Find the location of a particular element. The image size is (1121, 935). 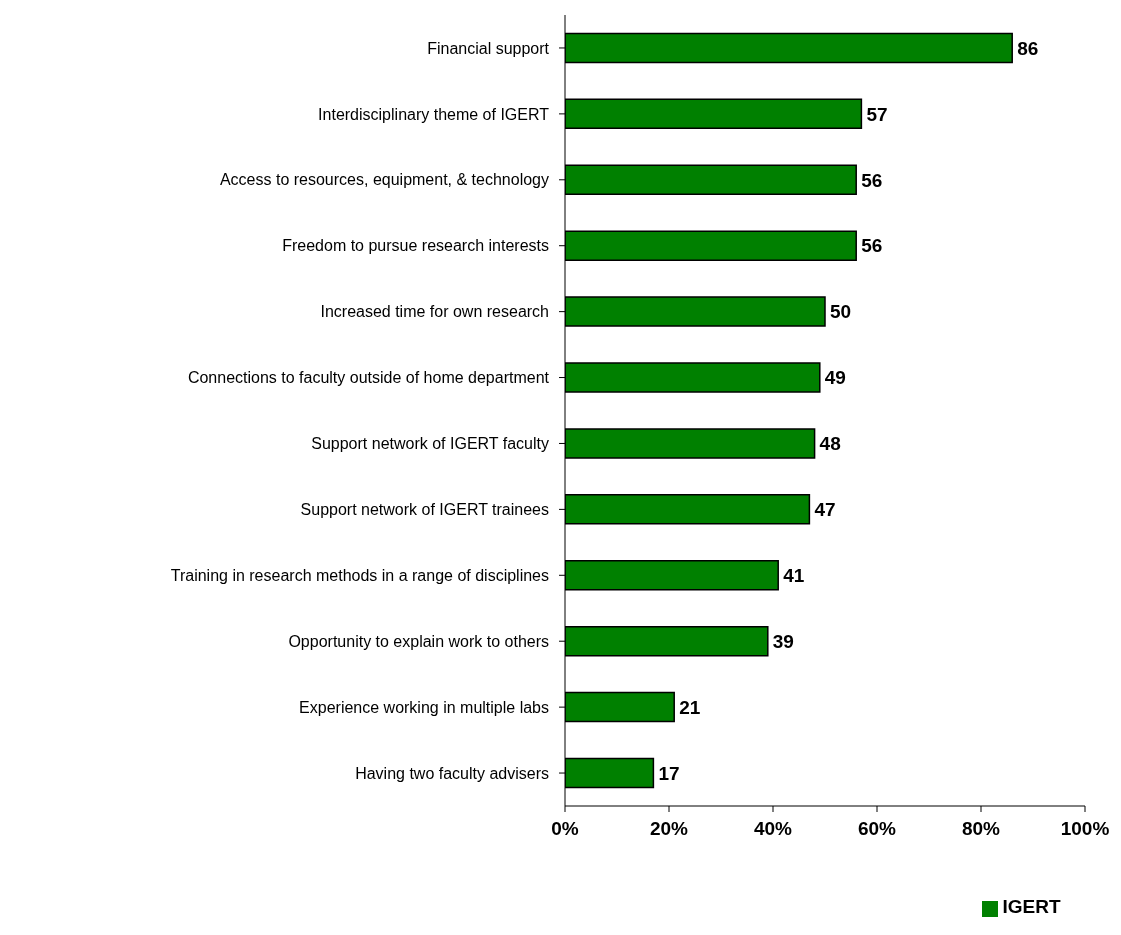

data-label: 21 is located at coordinates (690, 707).